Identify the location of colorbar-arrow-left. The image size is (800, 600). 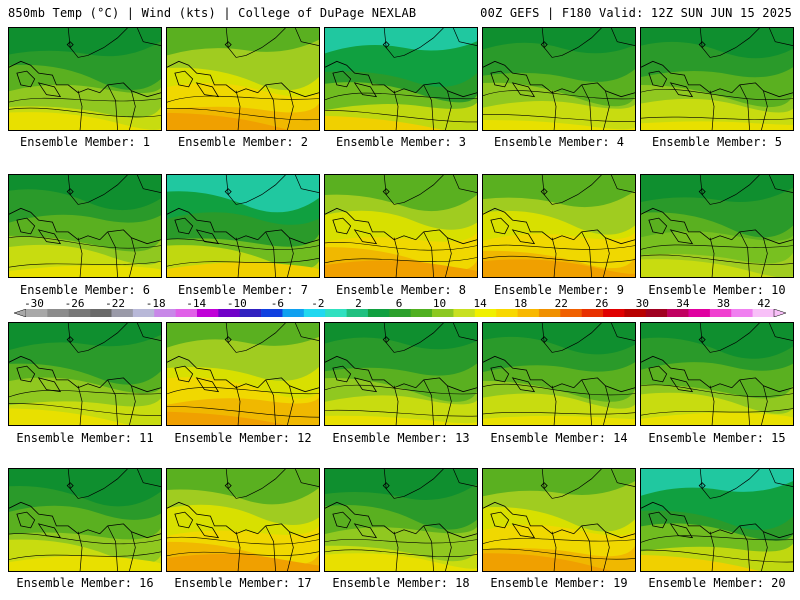
(20, 313).